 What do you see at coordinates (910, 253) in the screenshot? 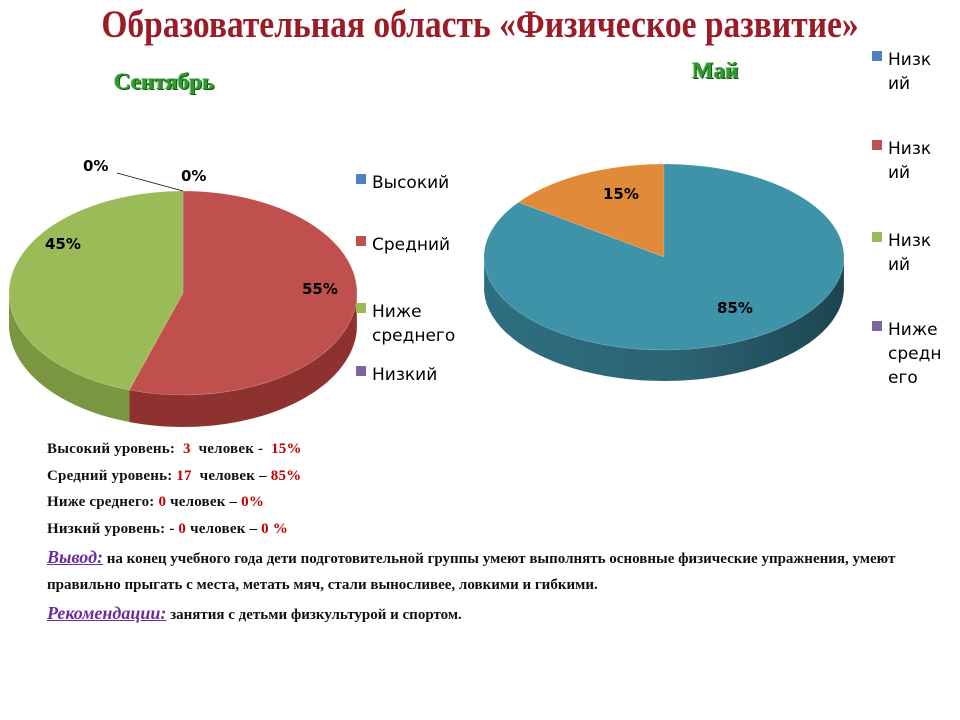
I see `legend-label-may-2: Низк ий` at bounding box center [910, 253].